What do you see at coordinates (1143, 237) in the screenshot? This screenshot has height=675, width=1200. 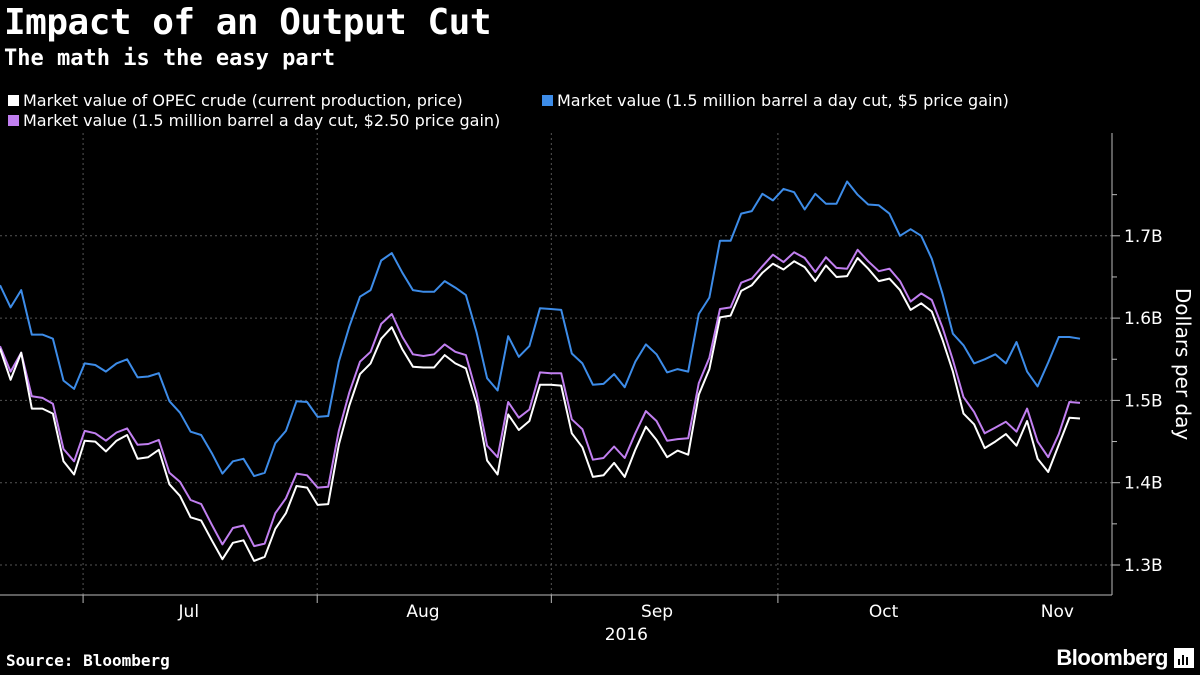 I see `y-tick-label: 1.7B` at bounding box center [1143, 237].